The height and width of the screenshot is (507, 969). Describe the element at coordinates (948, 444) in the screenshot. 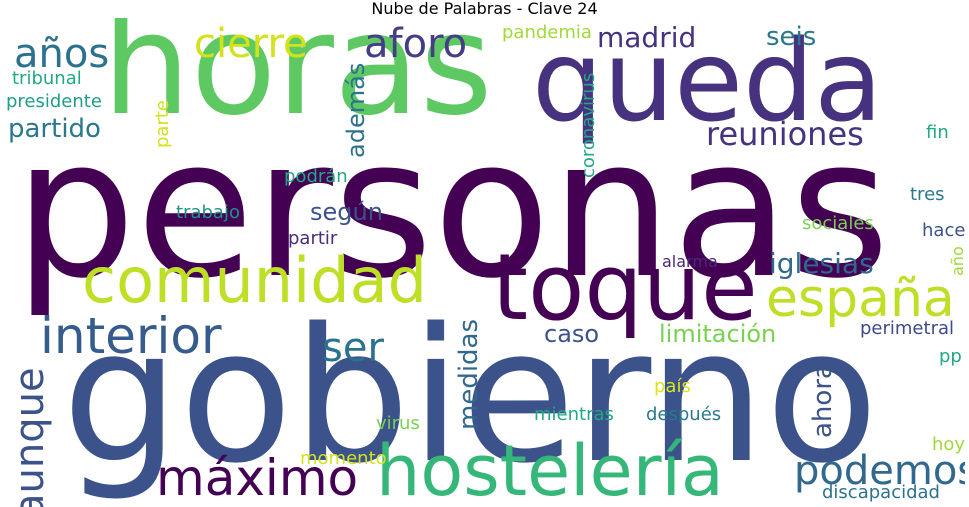

I see `word: hoy` at that location.